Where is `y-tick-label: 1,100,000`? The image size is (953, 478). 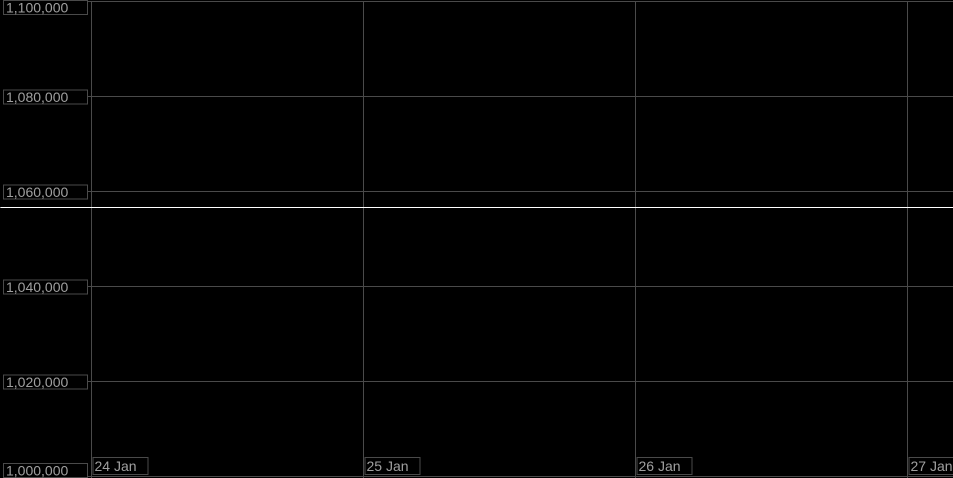
y-tick-label: 1,100,000 is located at coordinates (37, 8).